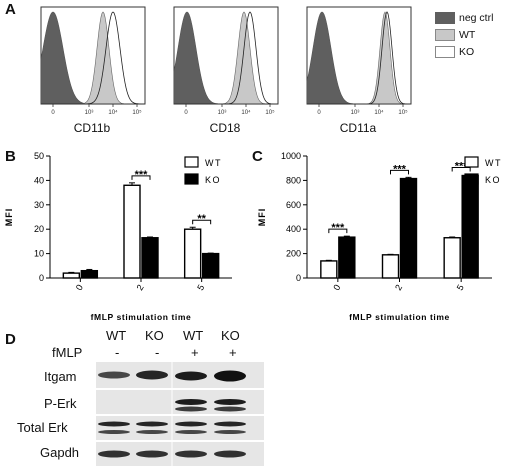 This screenshot has width=520, height=466. I want to click on histogram-panel-cd11b: 0 10³ 10⁴ 10⁵, so click(93, 61).